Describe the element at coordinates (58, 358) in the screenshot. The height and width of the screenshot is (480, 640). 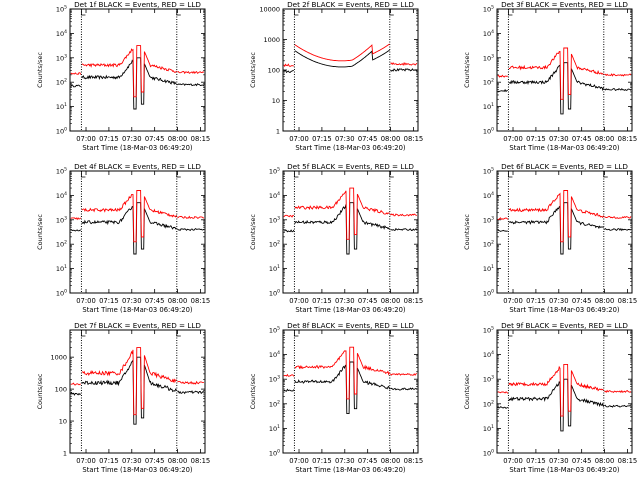
I see `y-tick-label: 1000` at that location.